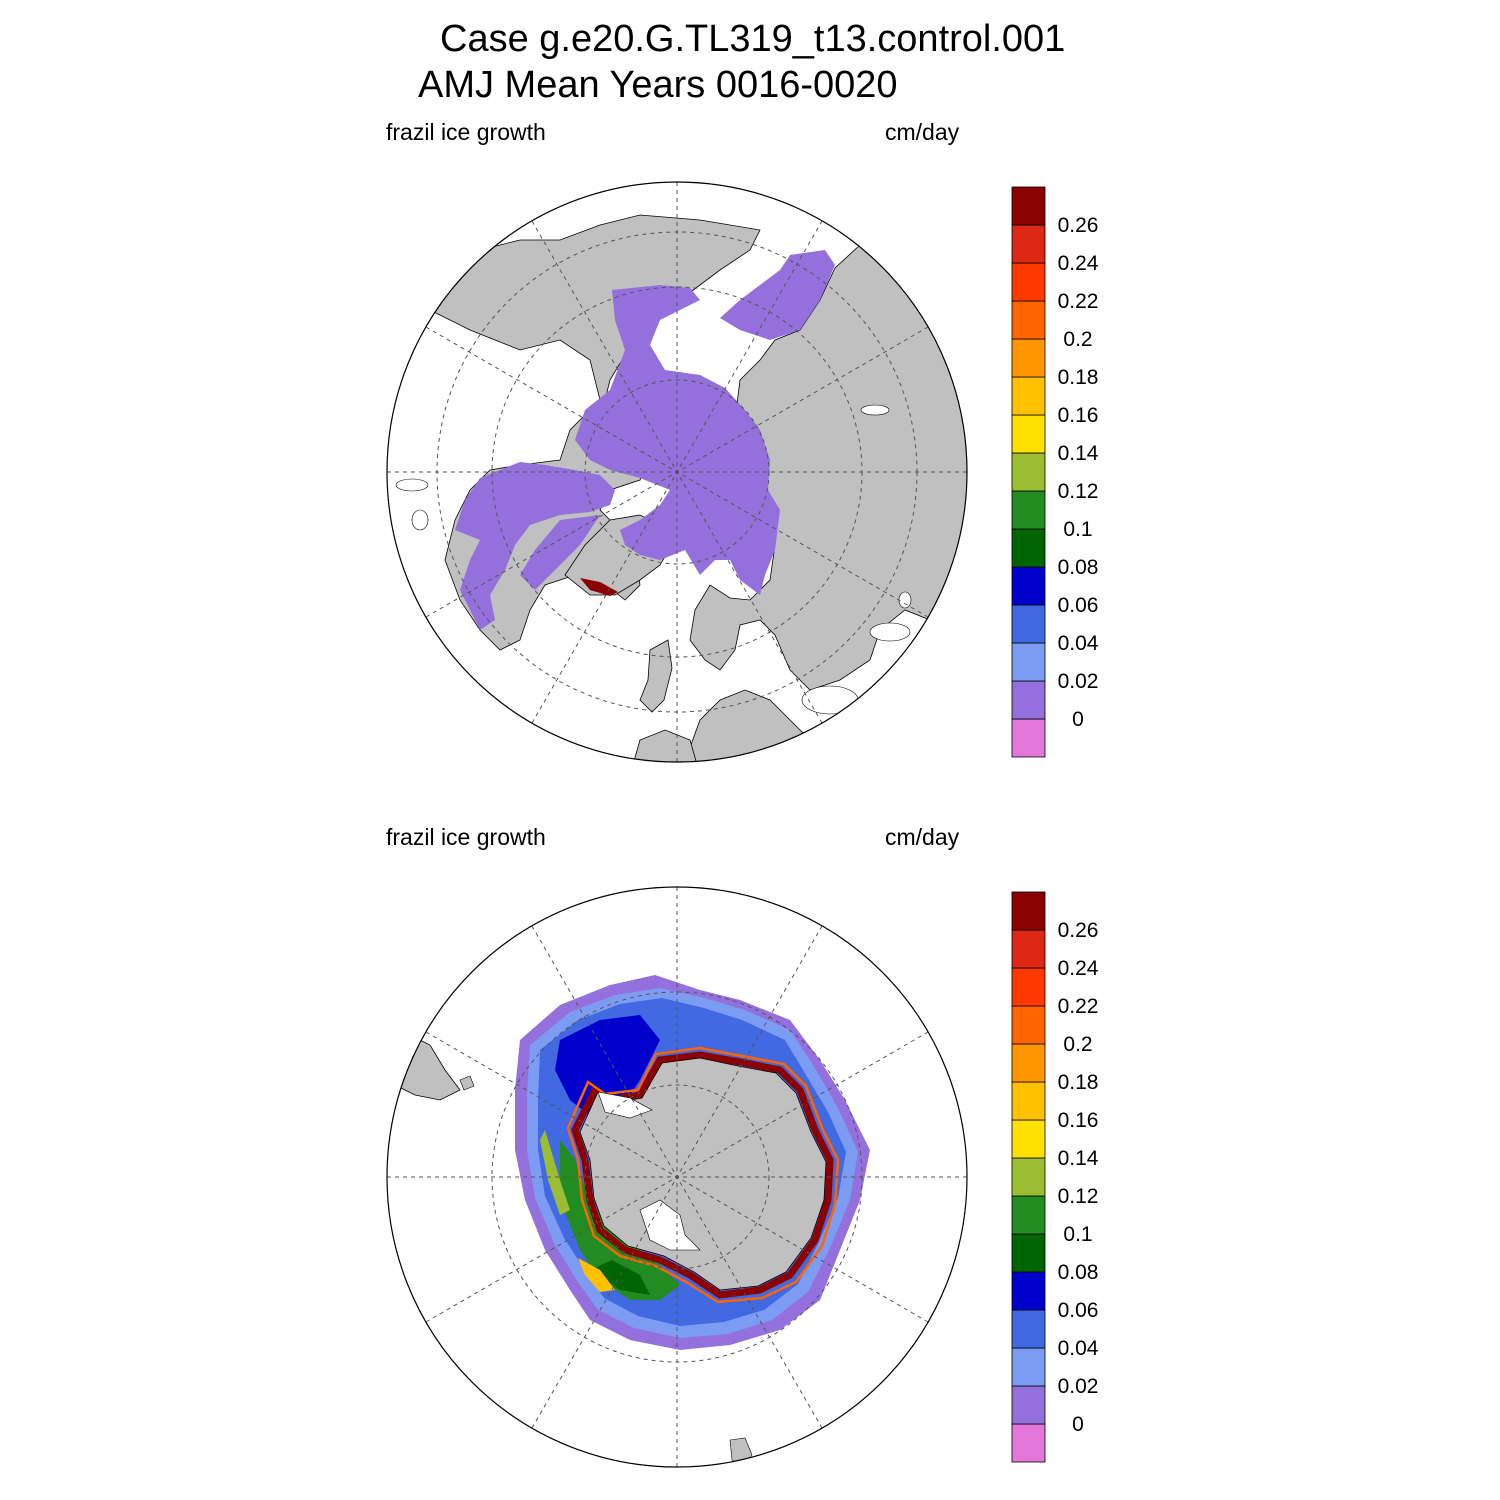  What do you see at coordinates (1077, 529) in the screenshot?
I see `north-colorbar-label: 0.1` at bounding box center [1077, 529].